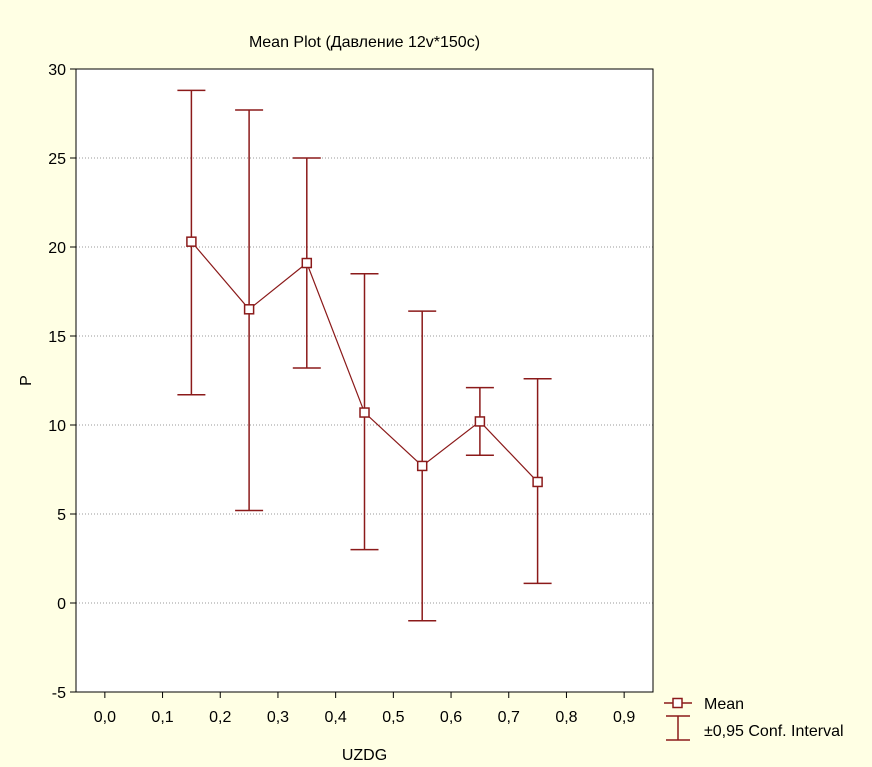 The height and width of the screenshot is (767, 872). Describe the element at coordinates (677, 703) in the screenshot. I see `legend-mean-marker` at that location.